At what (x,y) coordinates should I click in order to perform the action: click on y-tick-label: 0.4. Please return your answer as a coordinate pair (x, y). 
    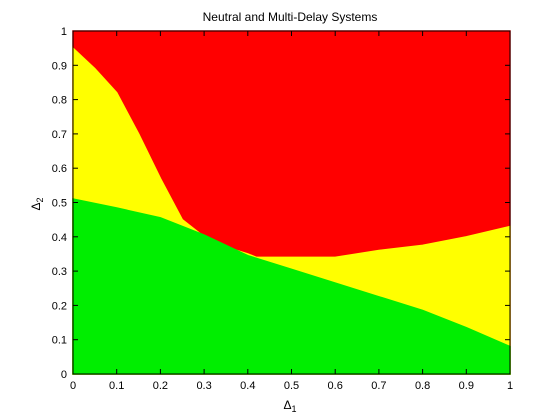
    Looking at the image, I should click on (59, 238).